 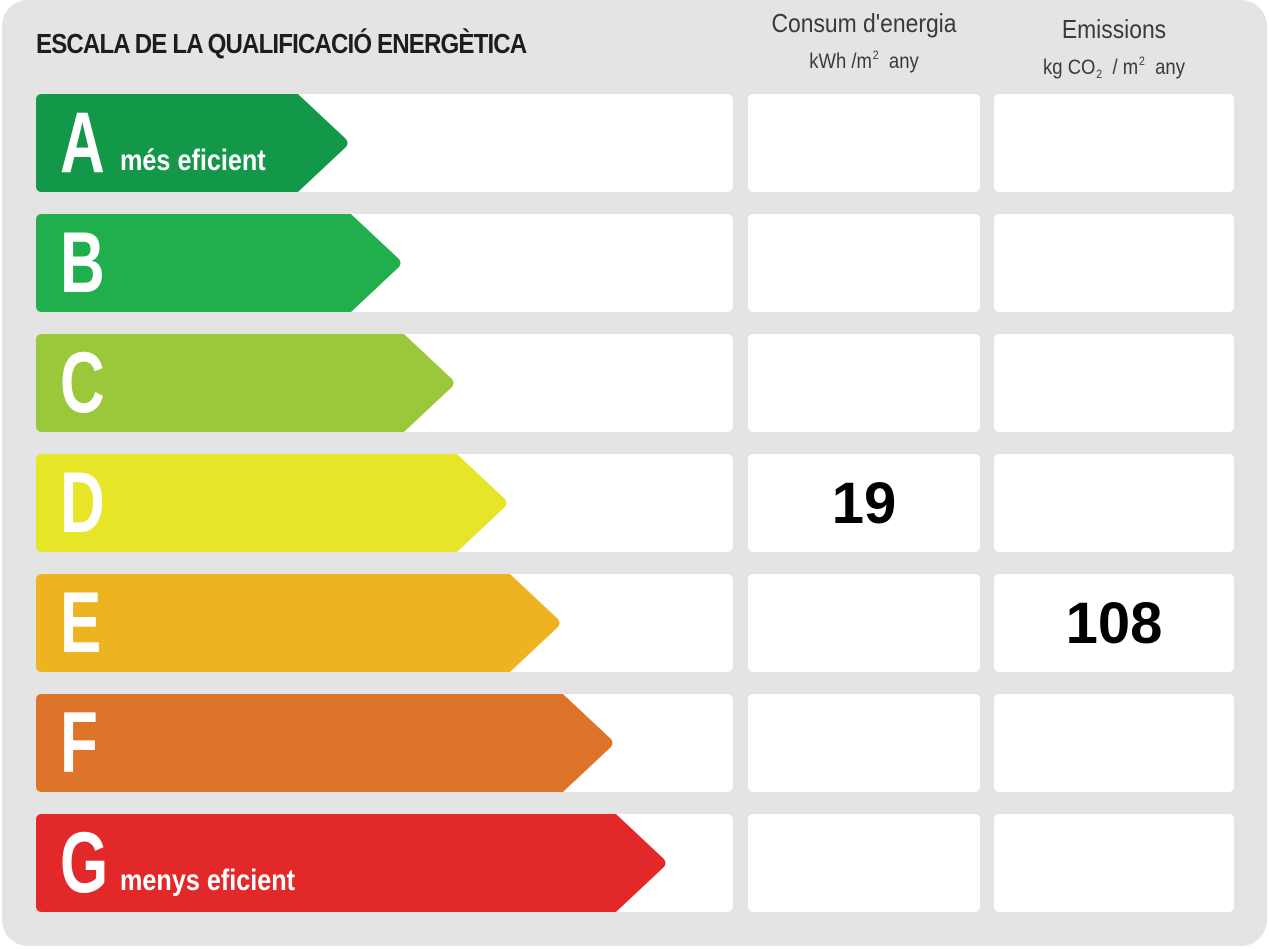 What do you see at coordinates (864, 863) in the screenshot?
I see `consum-cell-g` at bounding box center [864, 863].